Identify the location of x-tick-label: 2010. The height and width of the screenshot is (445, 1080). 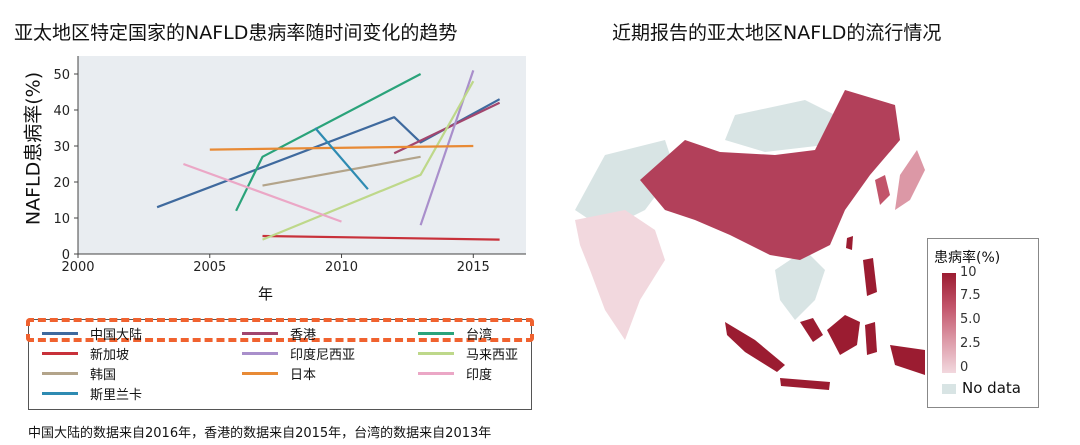
(341, 267).